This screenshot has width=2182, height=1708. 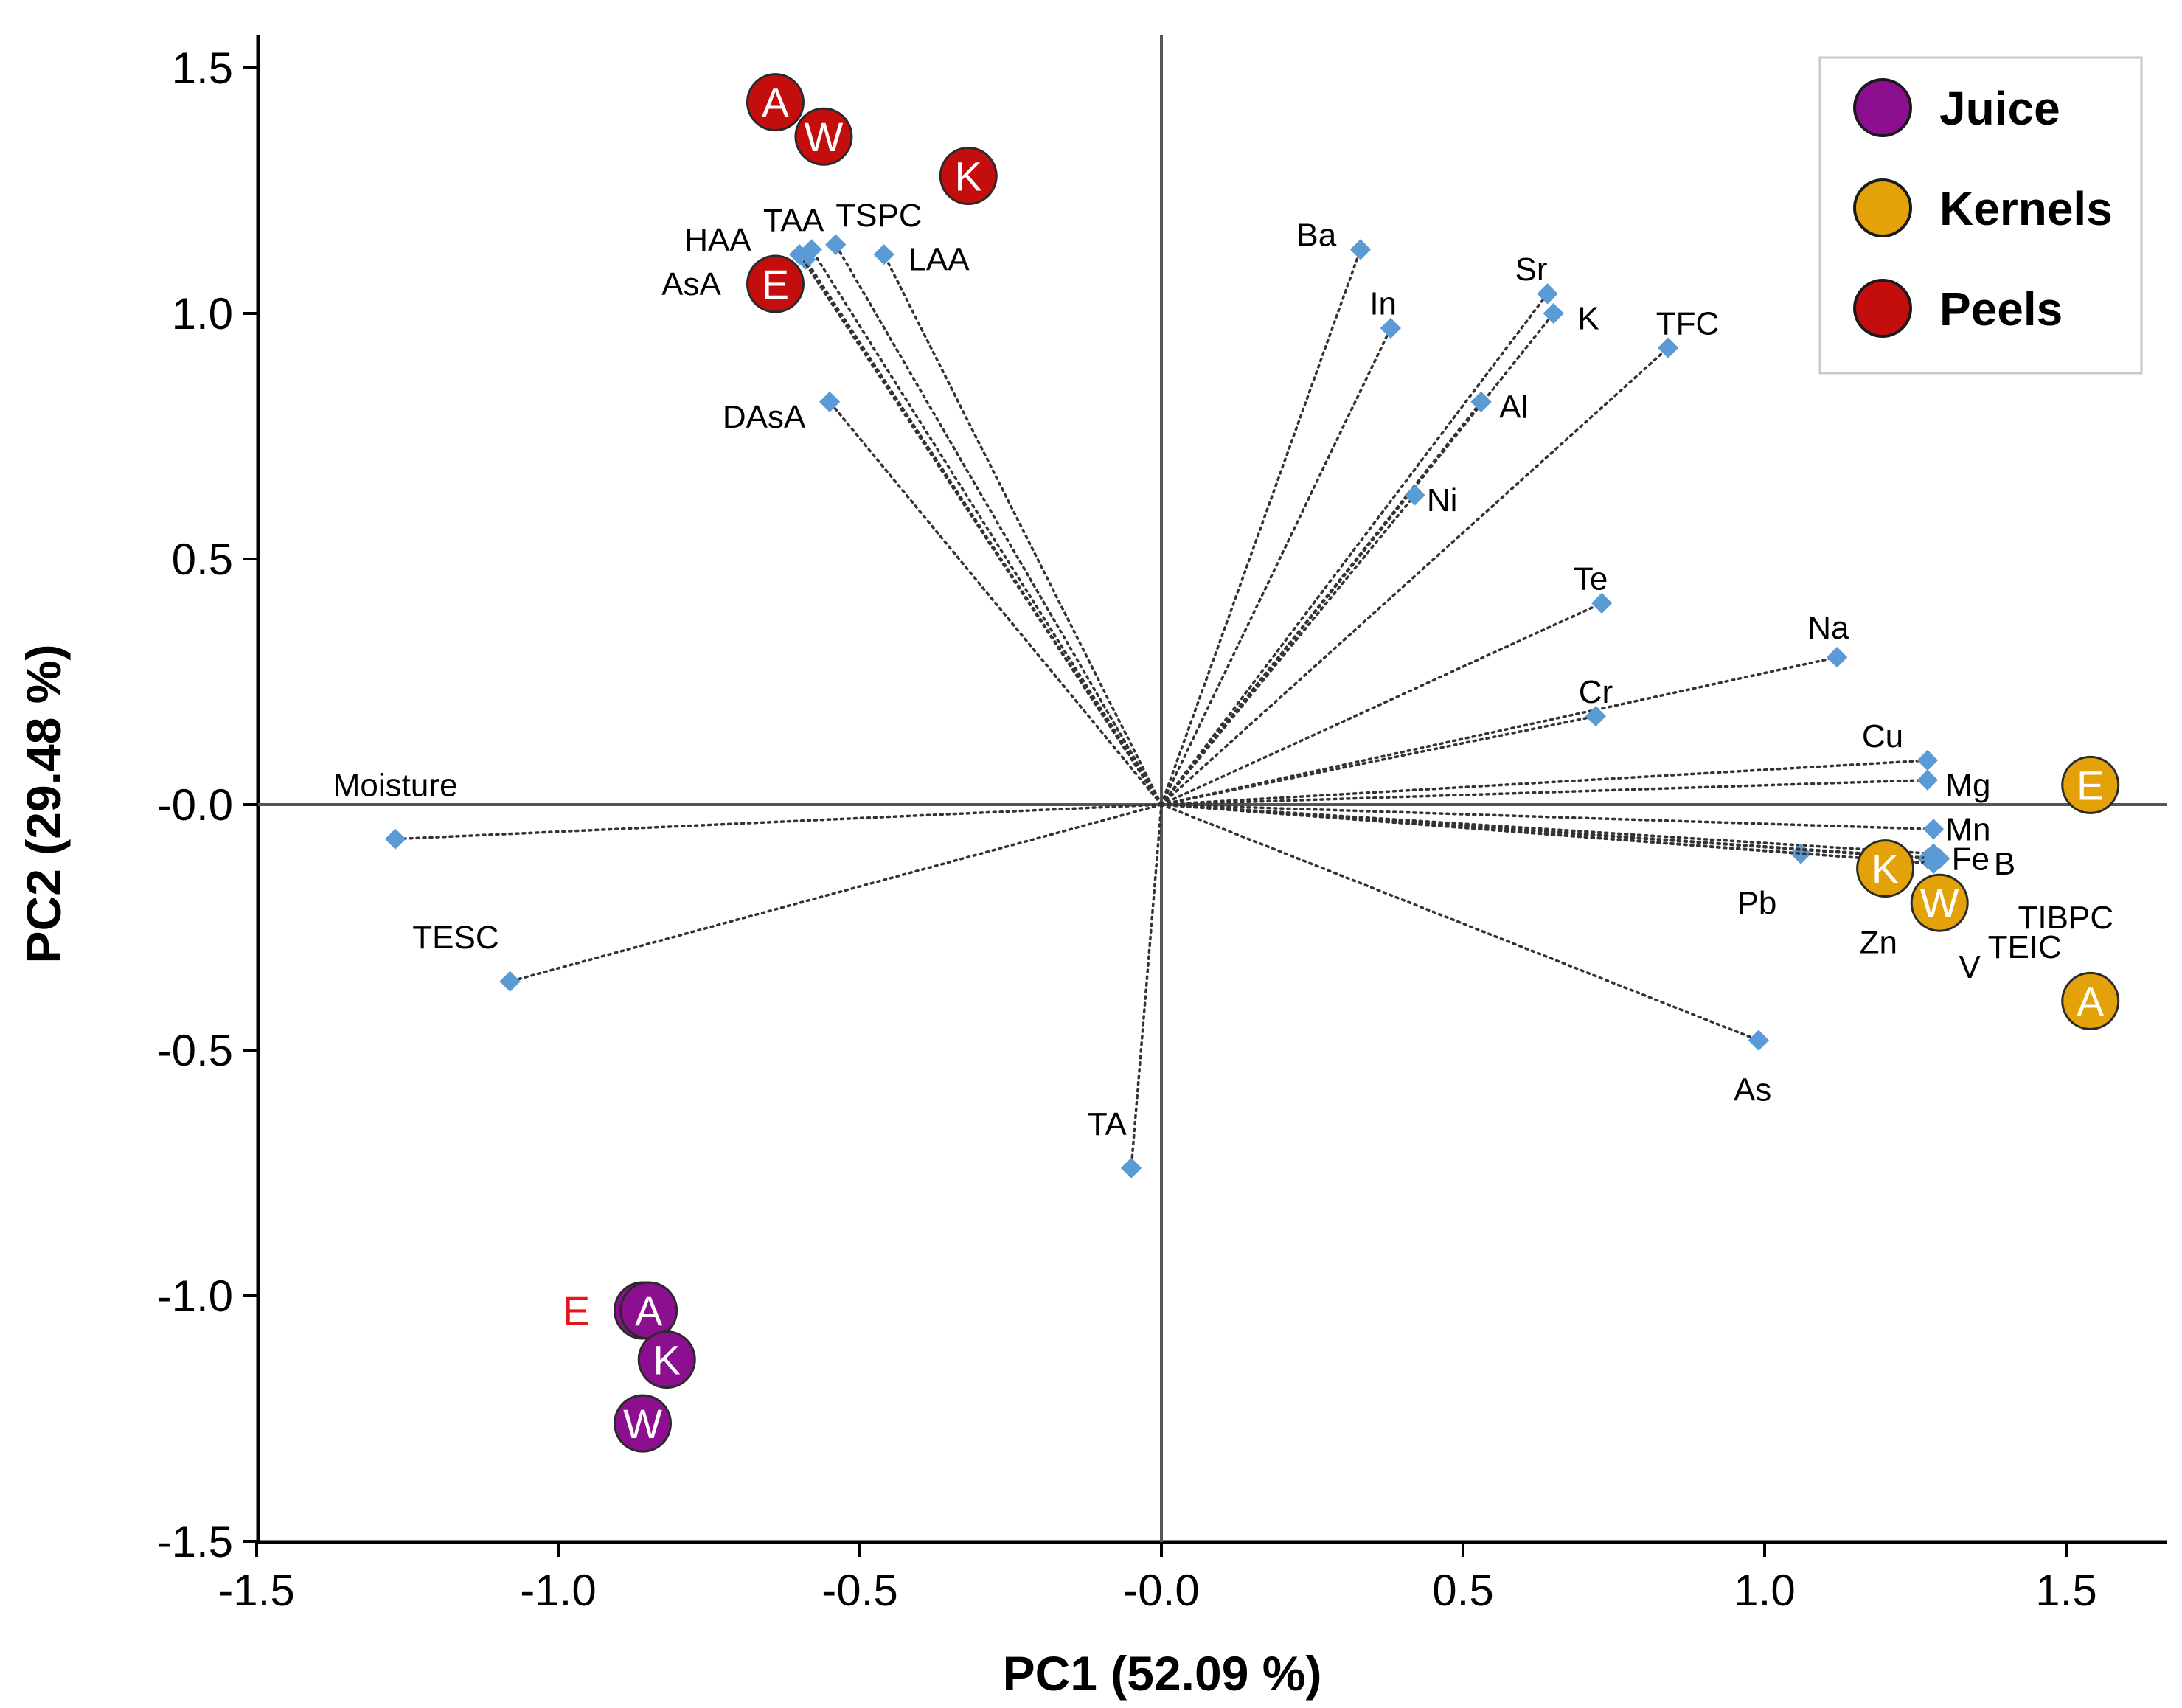 I want to click on x-tick-label: 0.5, so click(x=1463, y=1591).